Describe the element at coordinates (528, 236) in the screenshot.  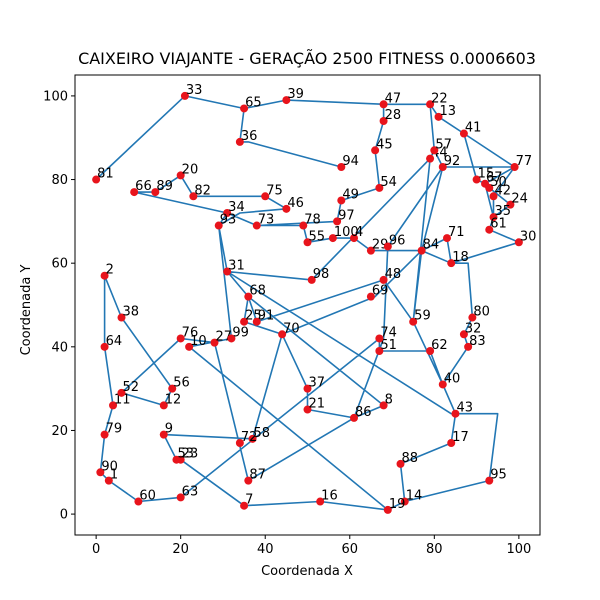
I see `city-label: 30` at that location.